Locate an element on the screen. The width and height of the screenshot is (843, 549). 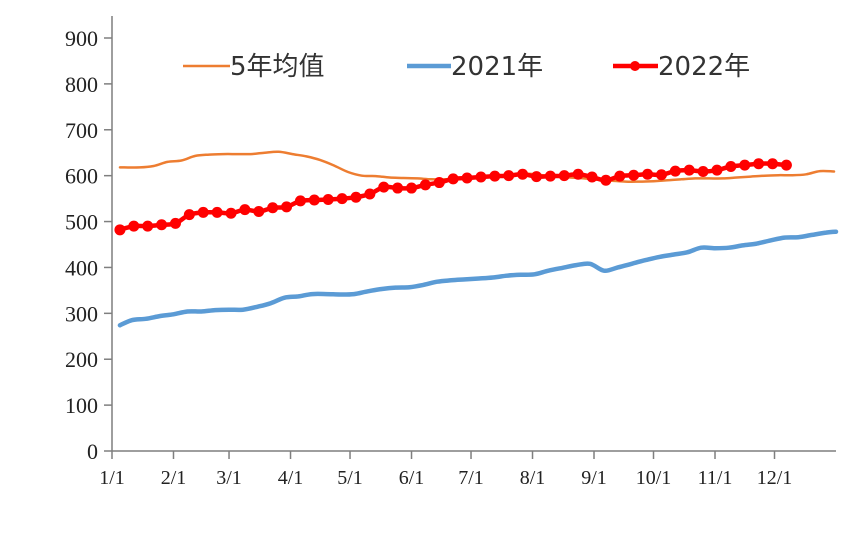
x-tick-label: 10/1 is located at coordinates (654, 478).